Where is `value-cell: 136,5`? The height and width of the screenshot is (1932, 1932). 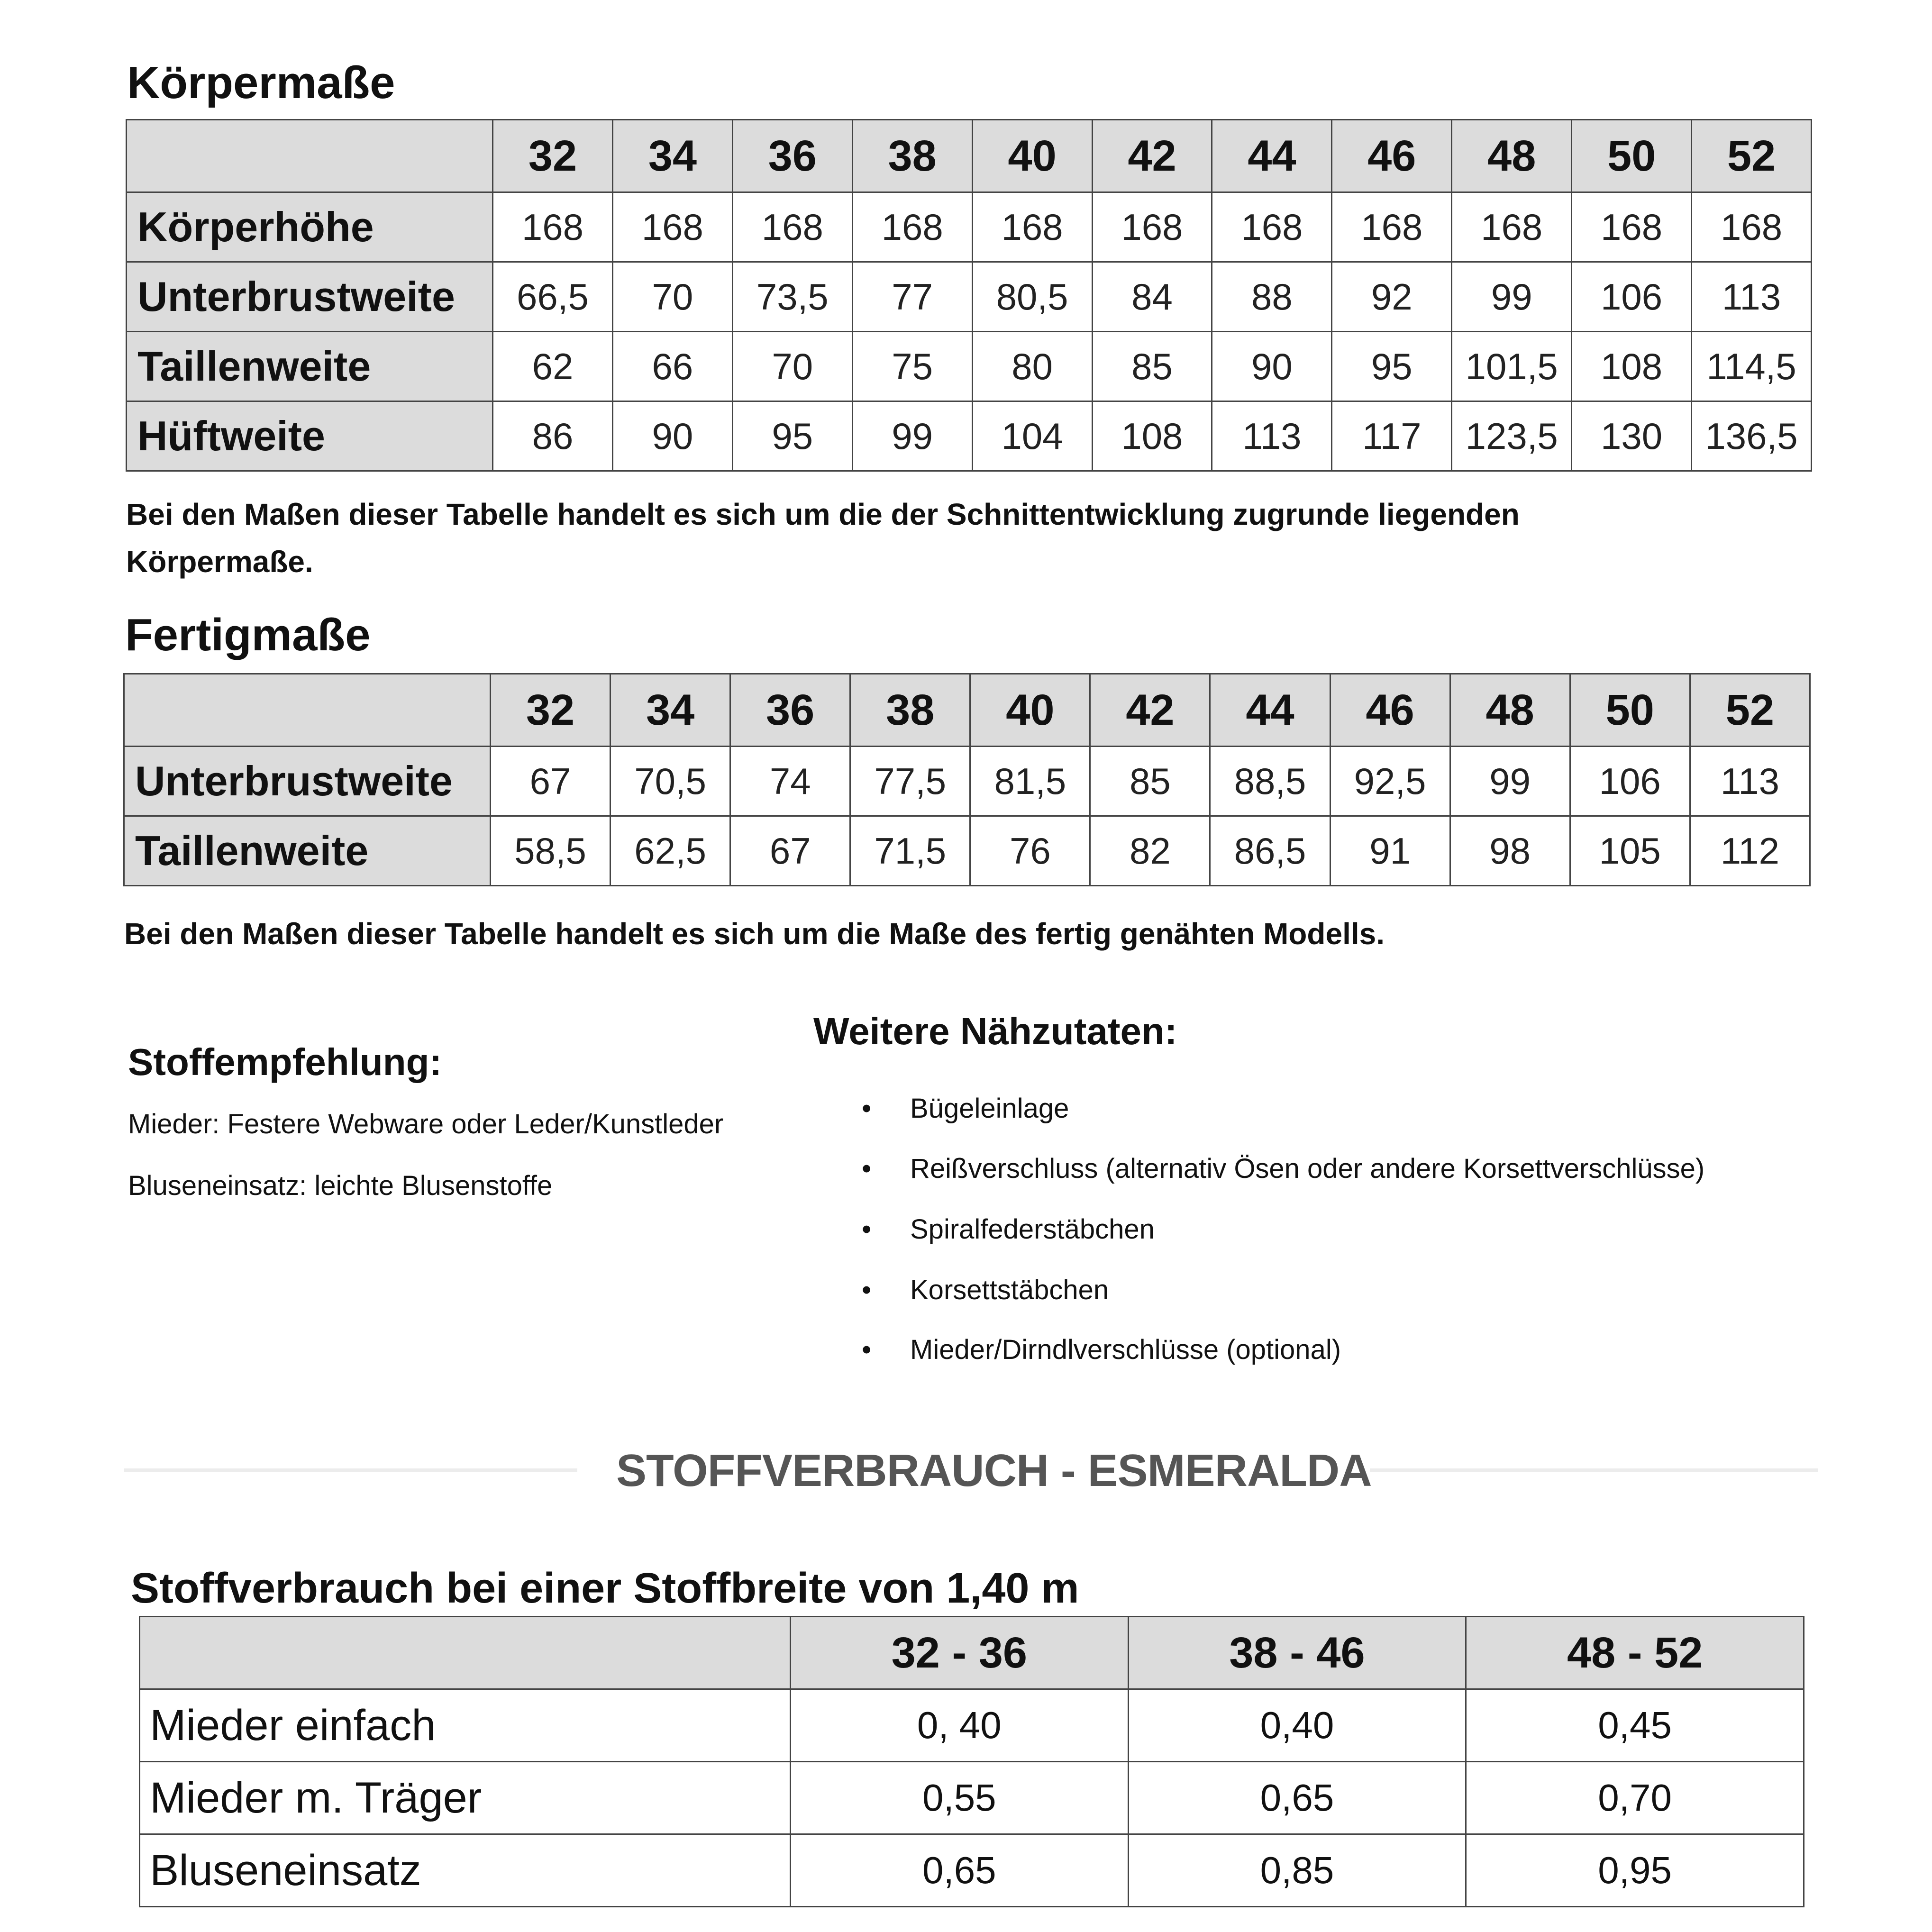
value-cell: 136,5 is located at coordinates (1752, 437).